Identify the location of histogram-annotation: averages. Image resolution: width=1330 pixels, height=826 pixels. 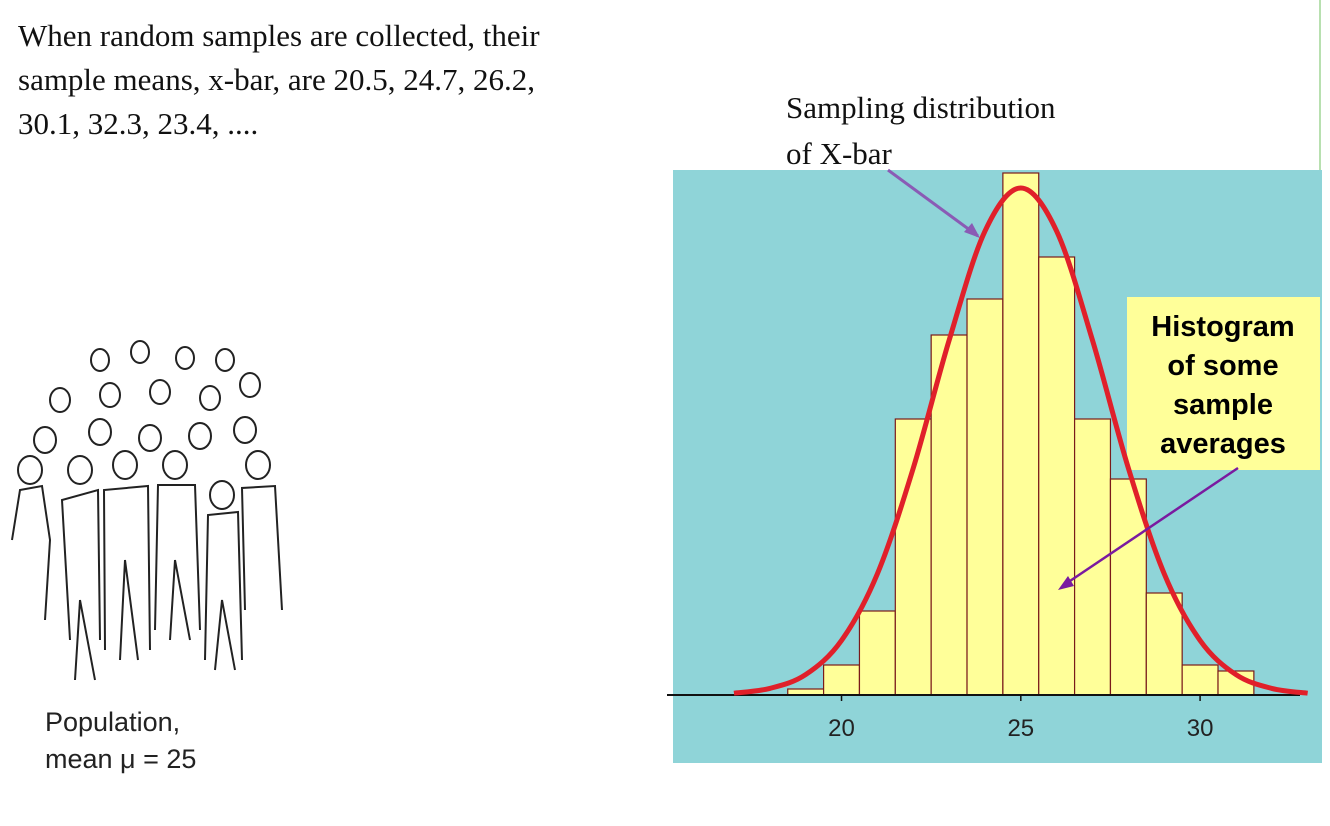
(1223, 444).